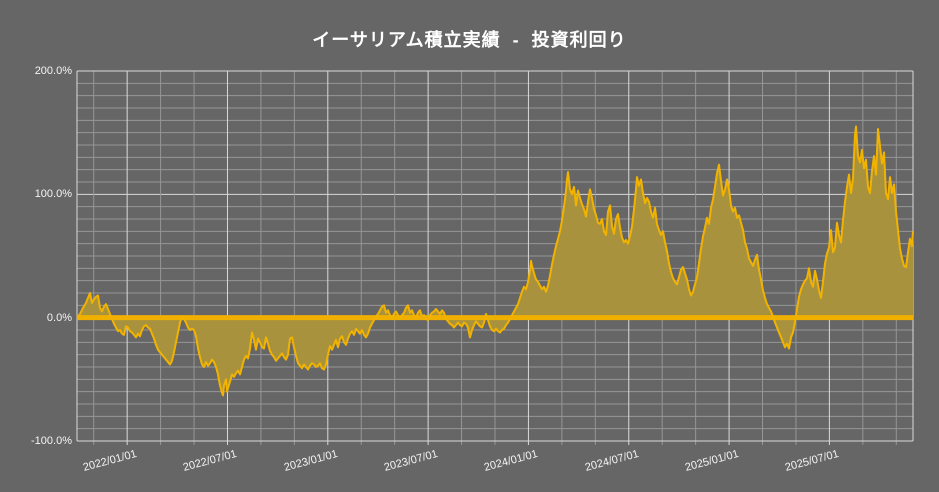 The height and width of the screenshot is (492, 939). Describe the element at coordinates (53, 194) in the screenshot. I see `y-tick-label: 100.0%` at that location.